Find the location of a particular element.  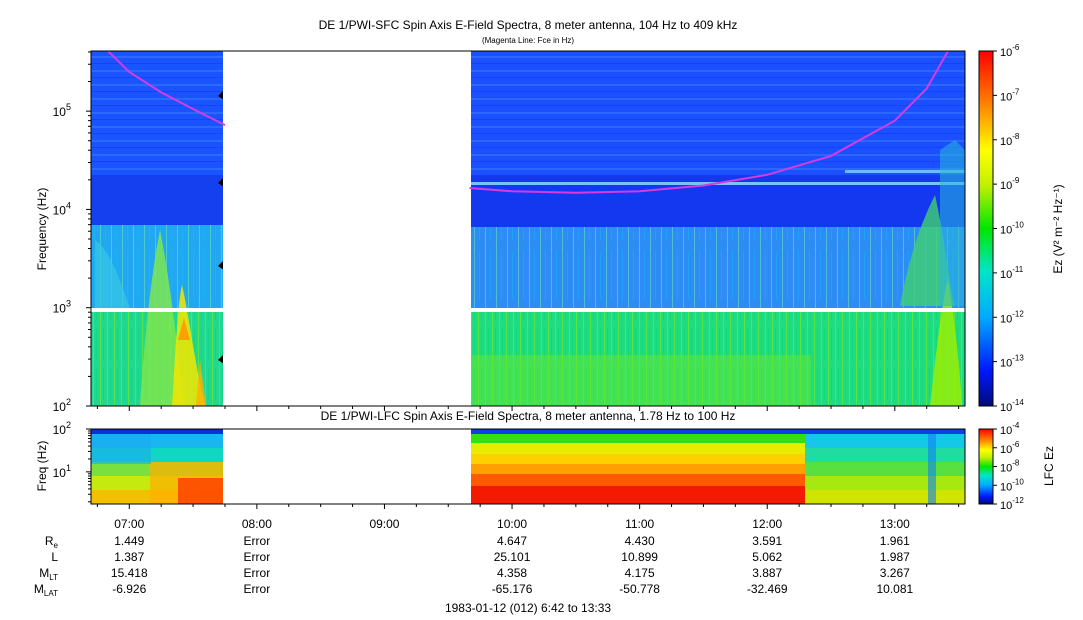

ephemeris-value: -65.176 is located at coordinates (512, 589).